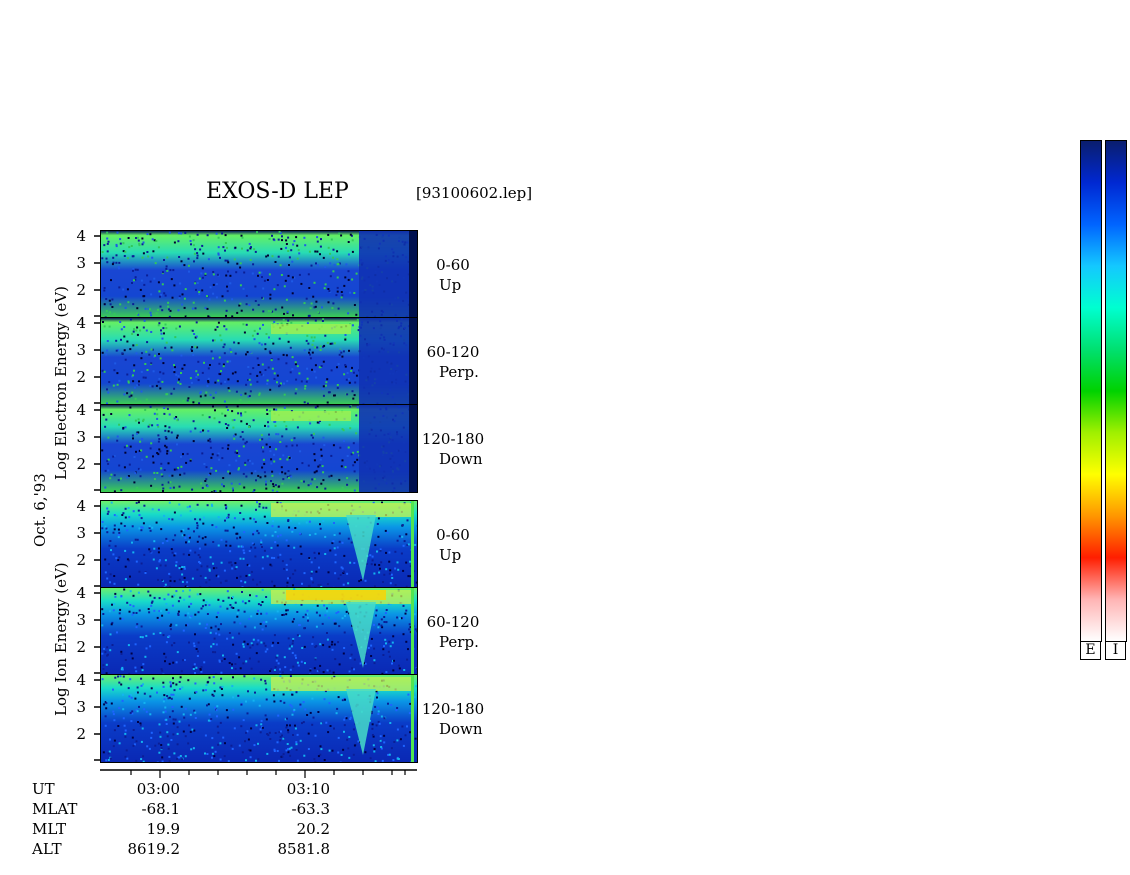  I want to click on y-axis-i-down: 2 3 4, so click(88, 716).